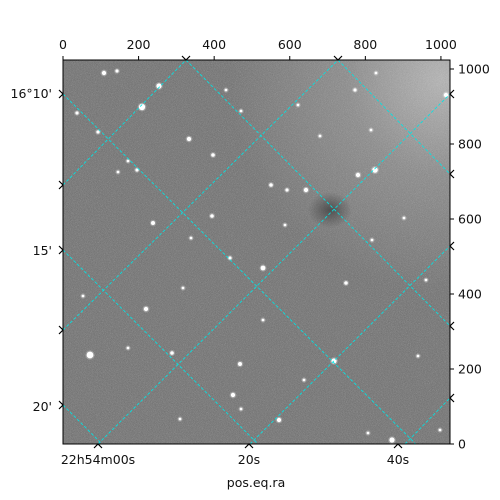  What do you see at coordinates (32, 93) in the screenshot?
I see `dec-label-0: 16°10'` at bounding box center [32, 93].